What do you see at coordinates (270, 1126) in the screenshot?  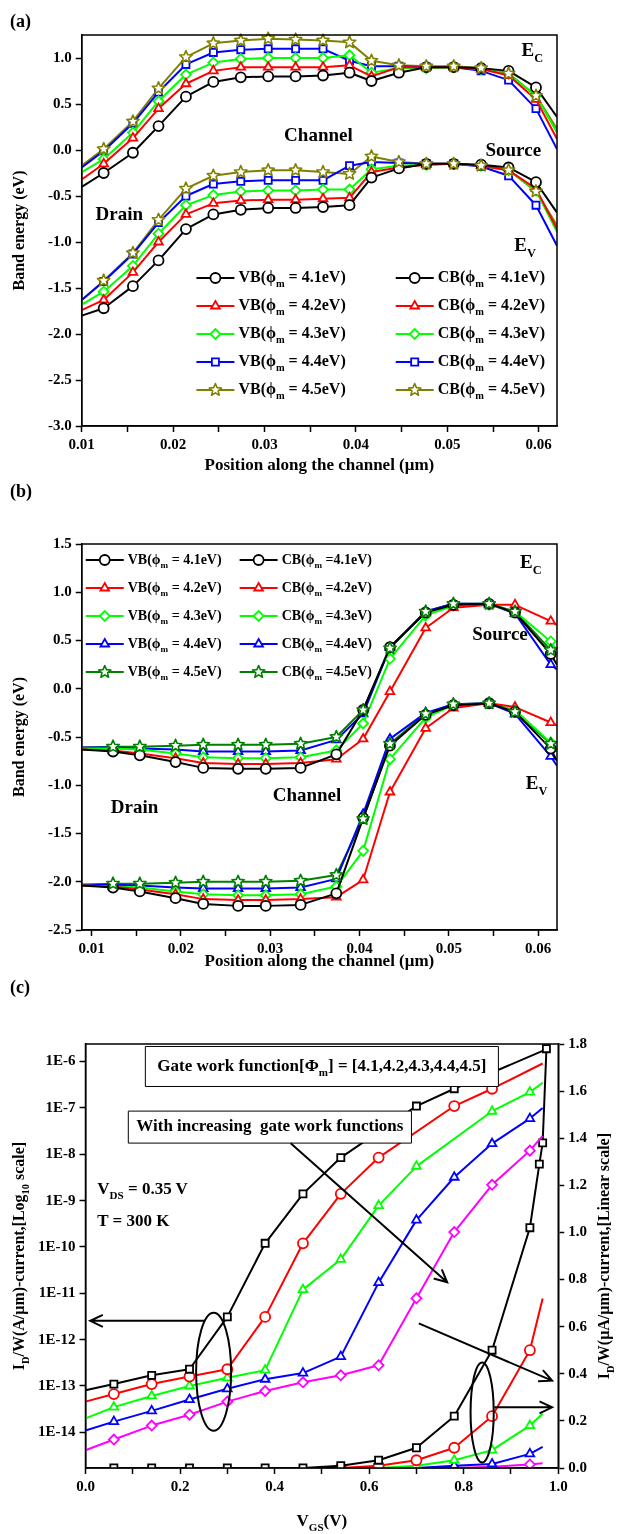 I see `annotation: With increasing gate work functions` at bounding box center [270, 1126].